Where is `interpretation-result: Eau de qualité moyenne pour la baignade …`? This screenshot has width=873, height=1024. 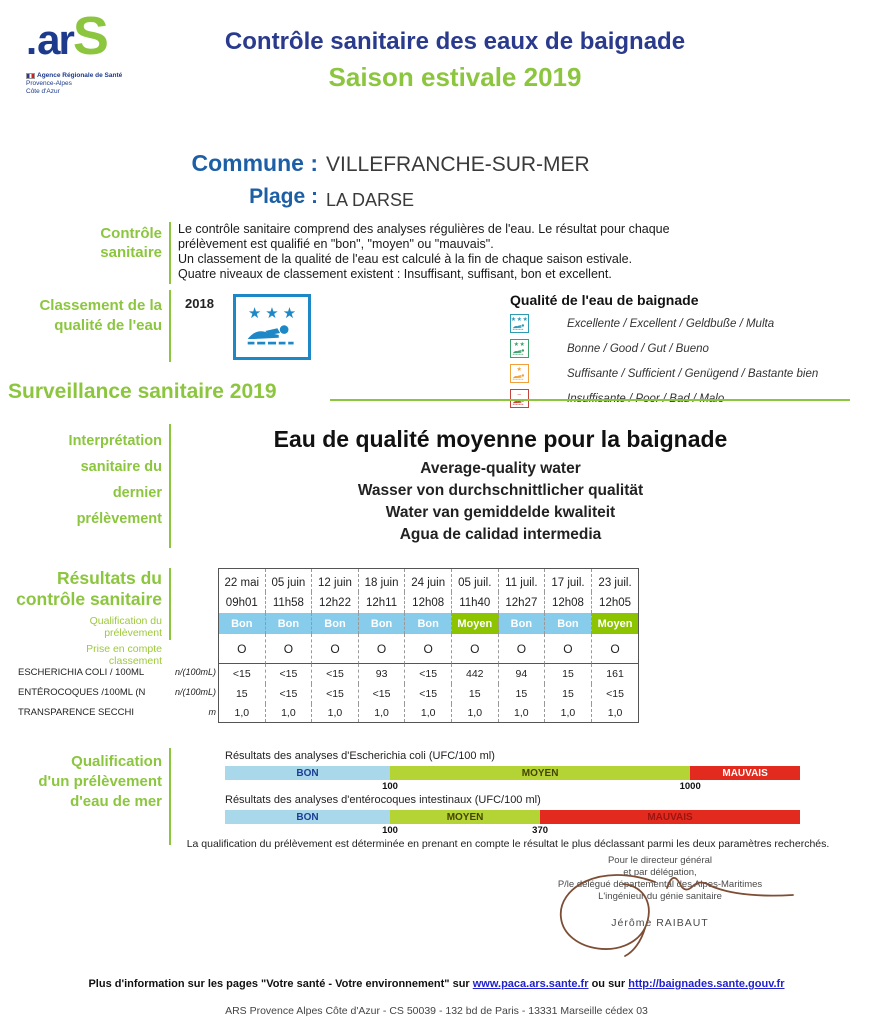
interpretation-result: Eau de qualité moyenne pour la baignade … is located at coordinates (500, 486).